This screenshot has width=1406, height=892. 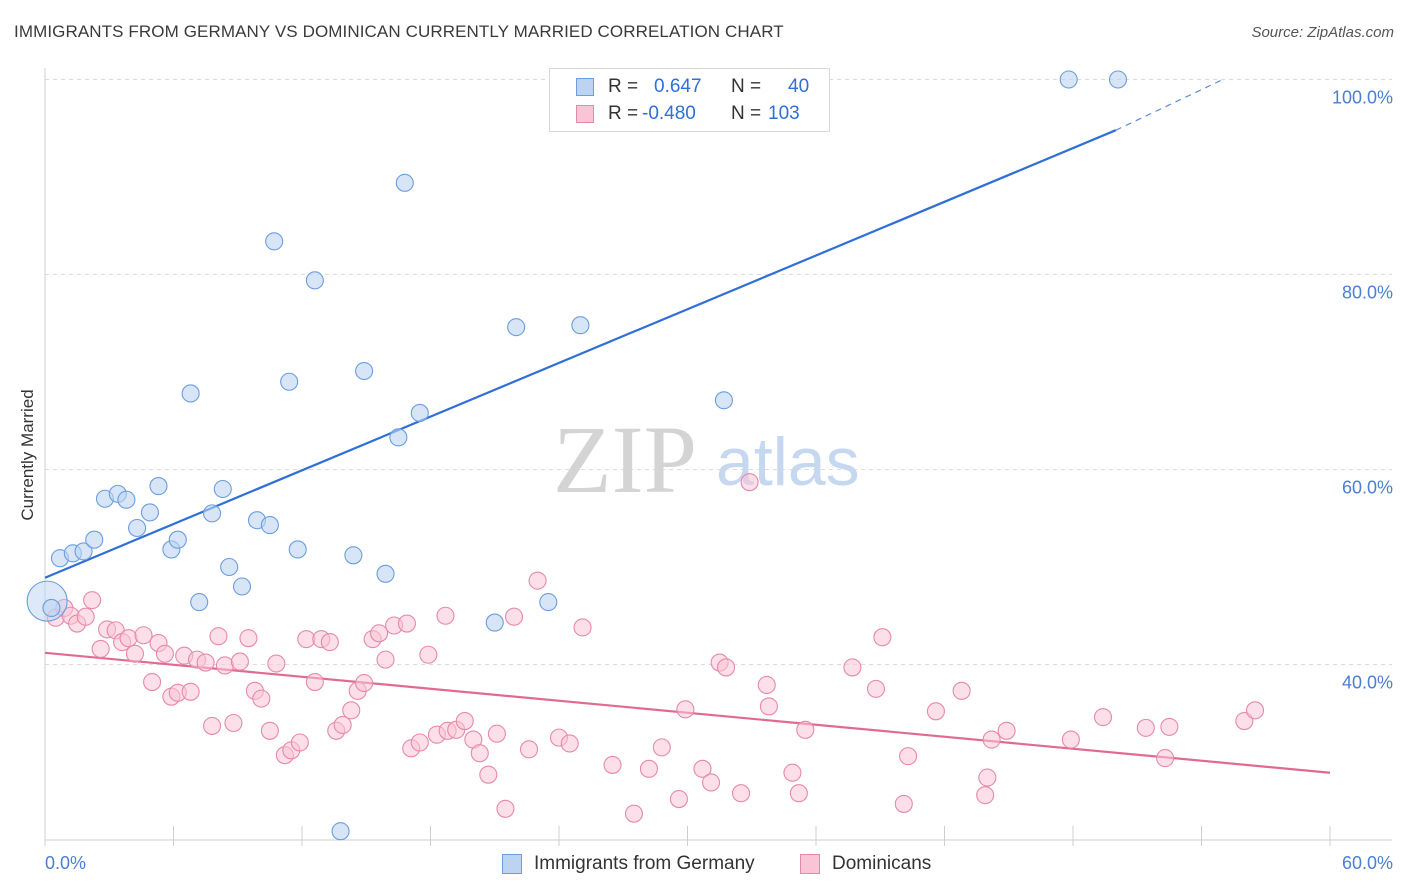 I want to click on x-tick-label: 0.0%, so click(x=65, y=863).